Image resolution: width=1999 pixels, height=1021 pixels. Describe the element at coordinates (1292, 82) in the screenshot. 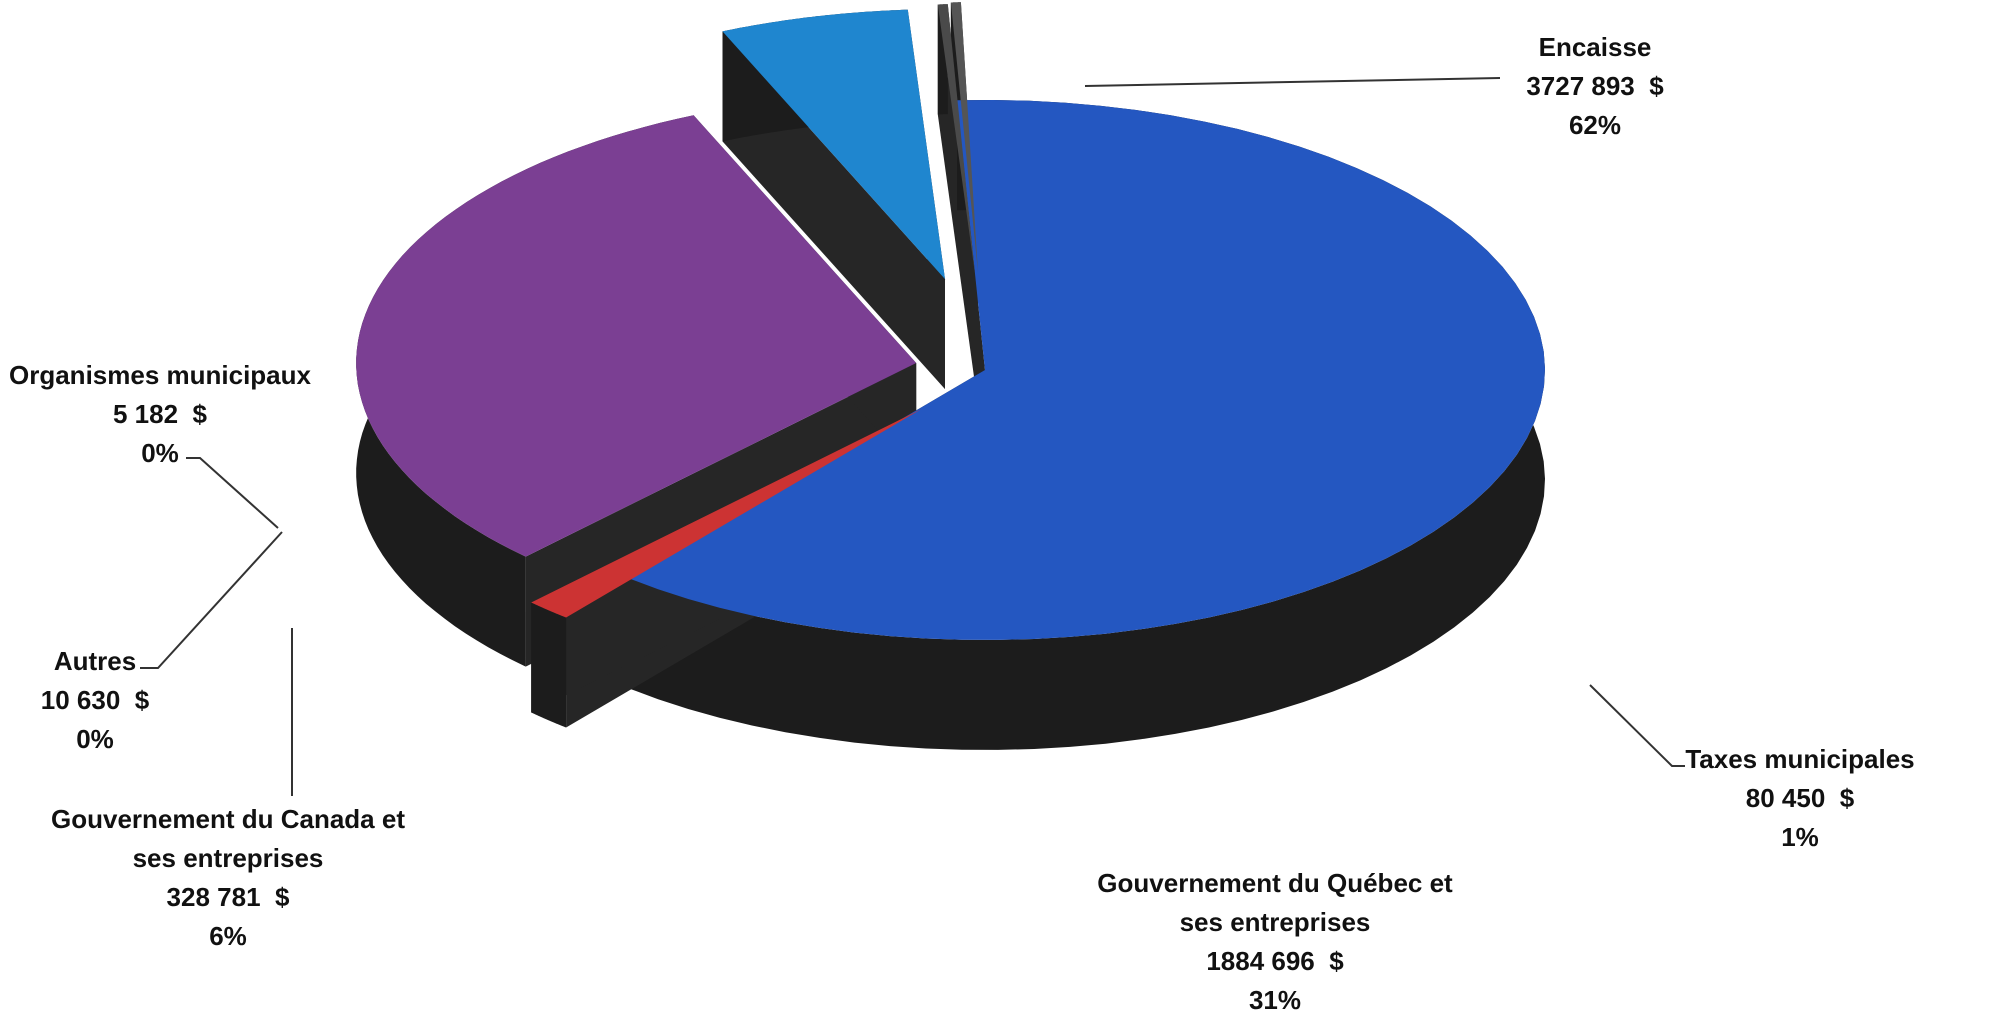

I see `leader-encaisse` at that location.